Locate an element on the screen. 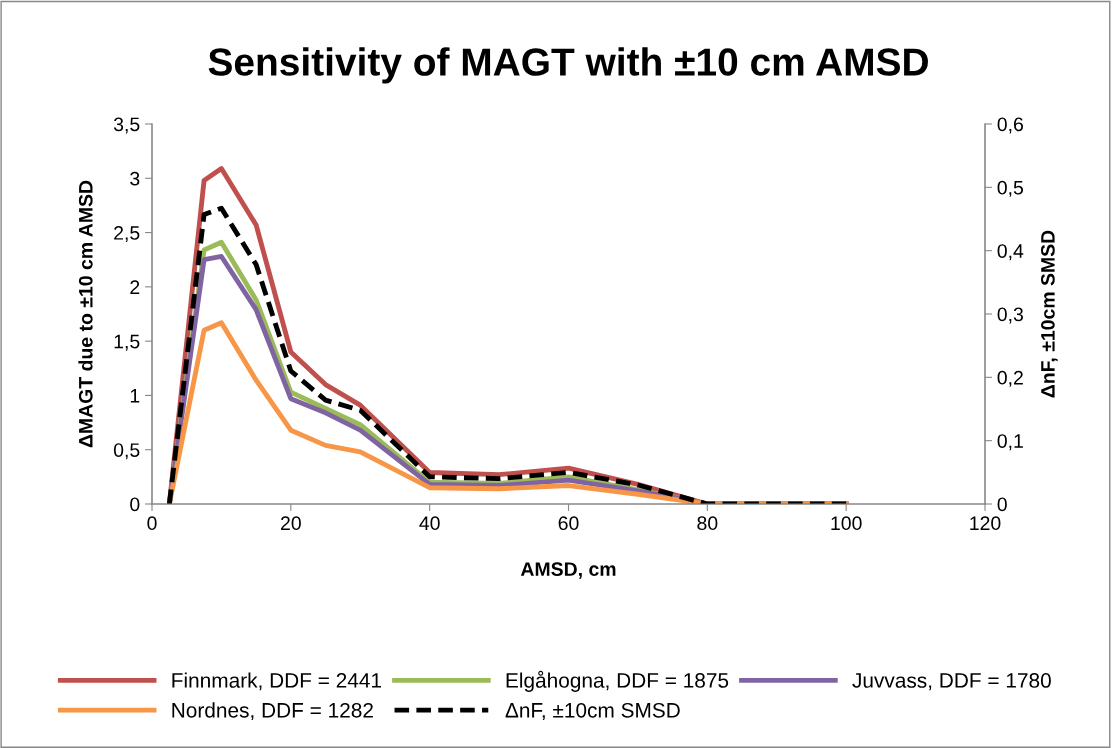  legend-label: Finnmark, DDF = 2441 is located at coordinates (277, 681).